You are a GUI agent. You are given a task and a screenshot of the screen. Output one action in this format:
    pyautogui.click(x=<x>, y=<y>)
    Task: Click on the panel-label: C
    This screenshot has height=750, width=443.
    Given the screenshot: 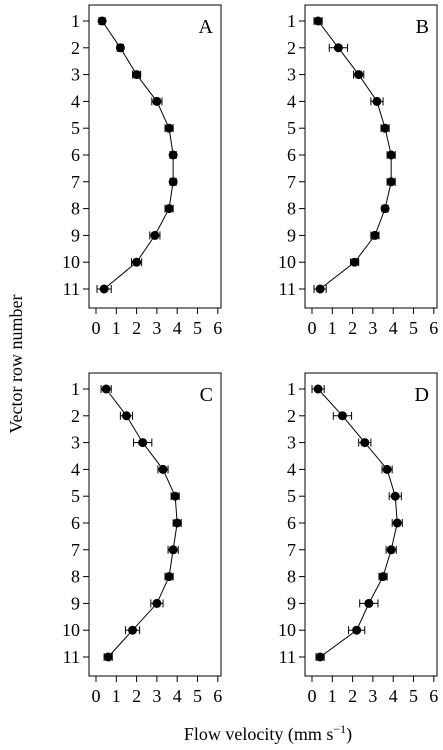 What is the action you would take?
    pyautogui.click(x=206, y=395)
    